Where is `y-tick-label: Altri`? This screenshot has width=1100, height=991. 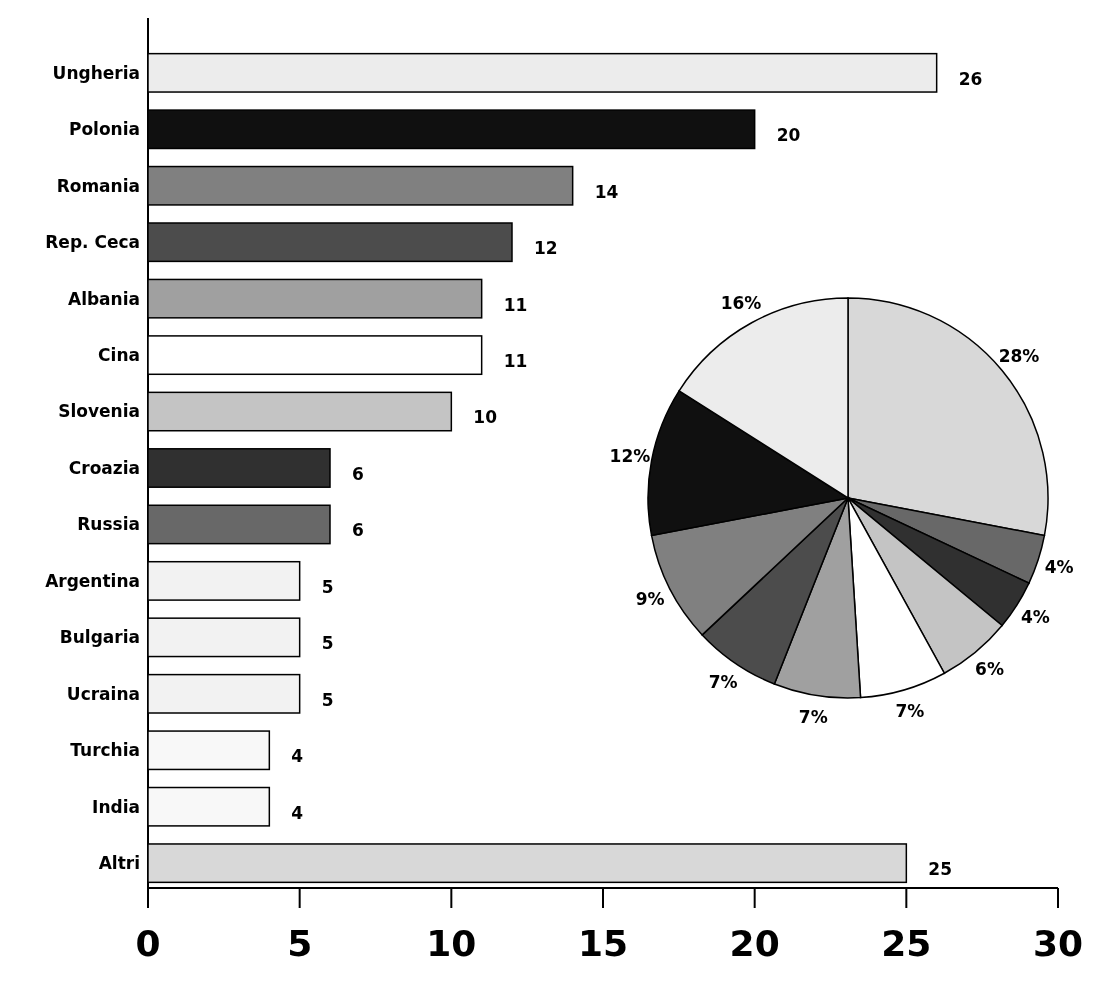 y-tick-label: Altri is located at coordinates (119, 863).